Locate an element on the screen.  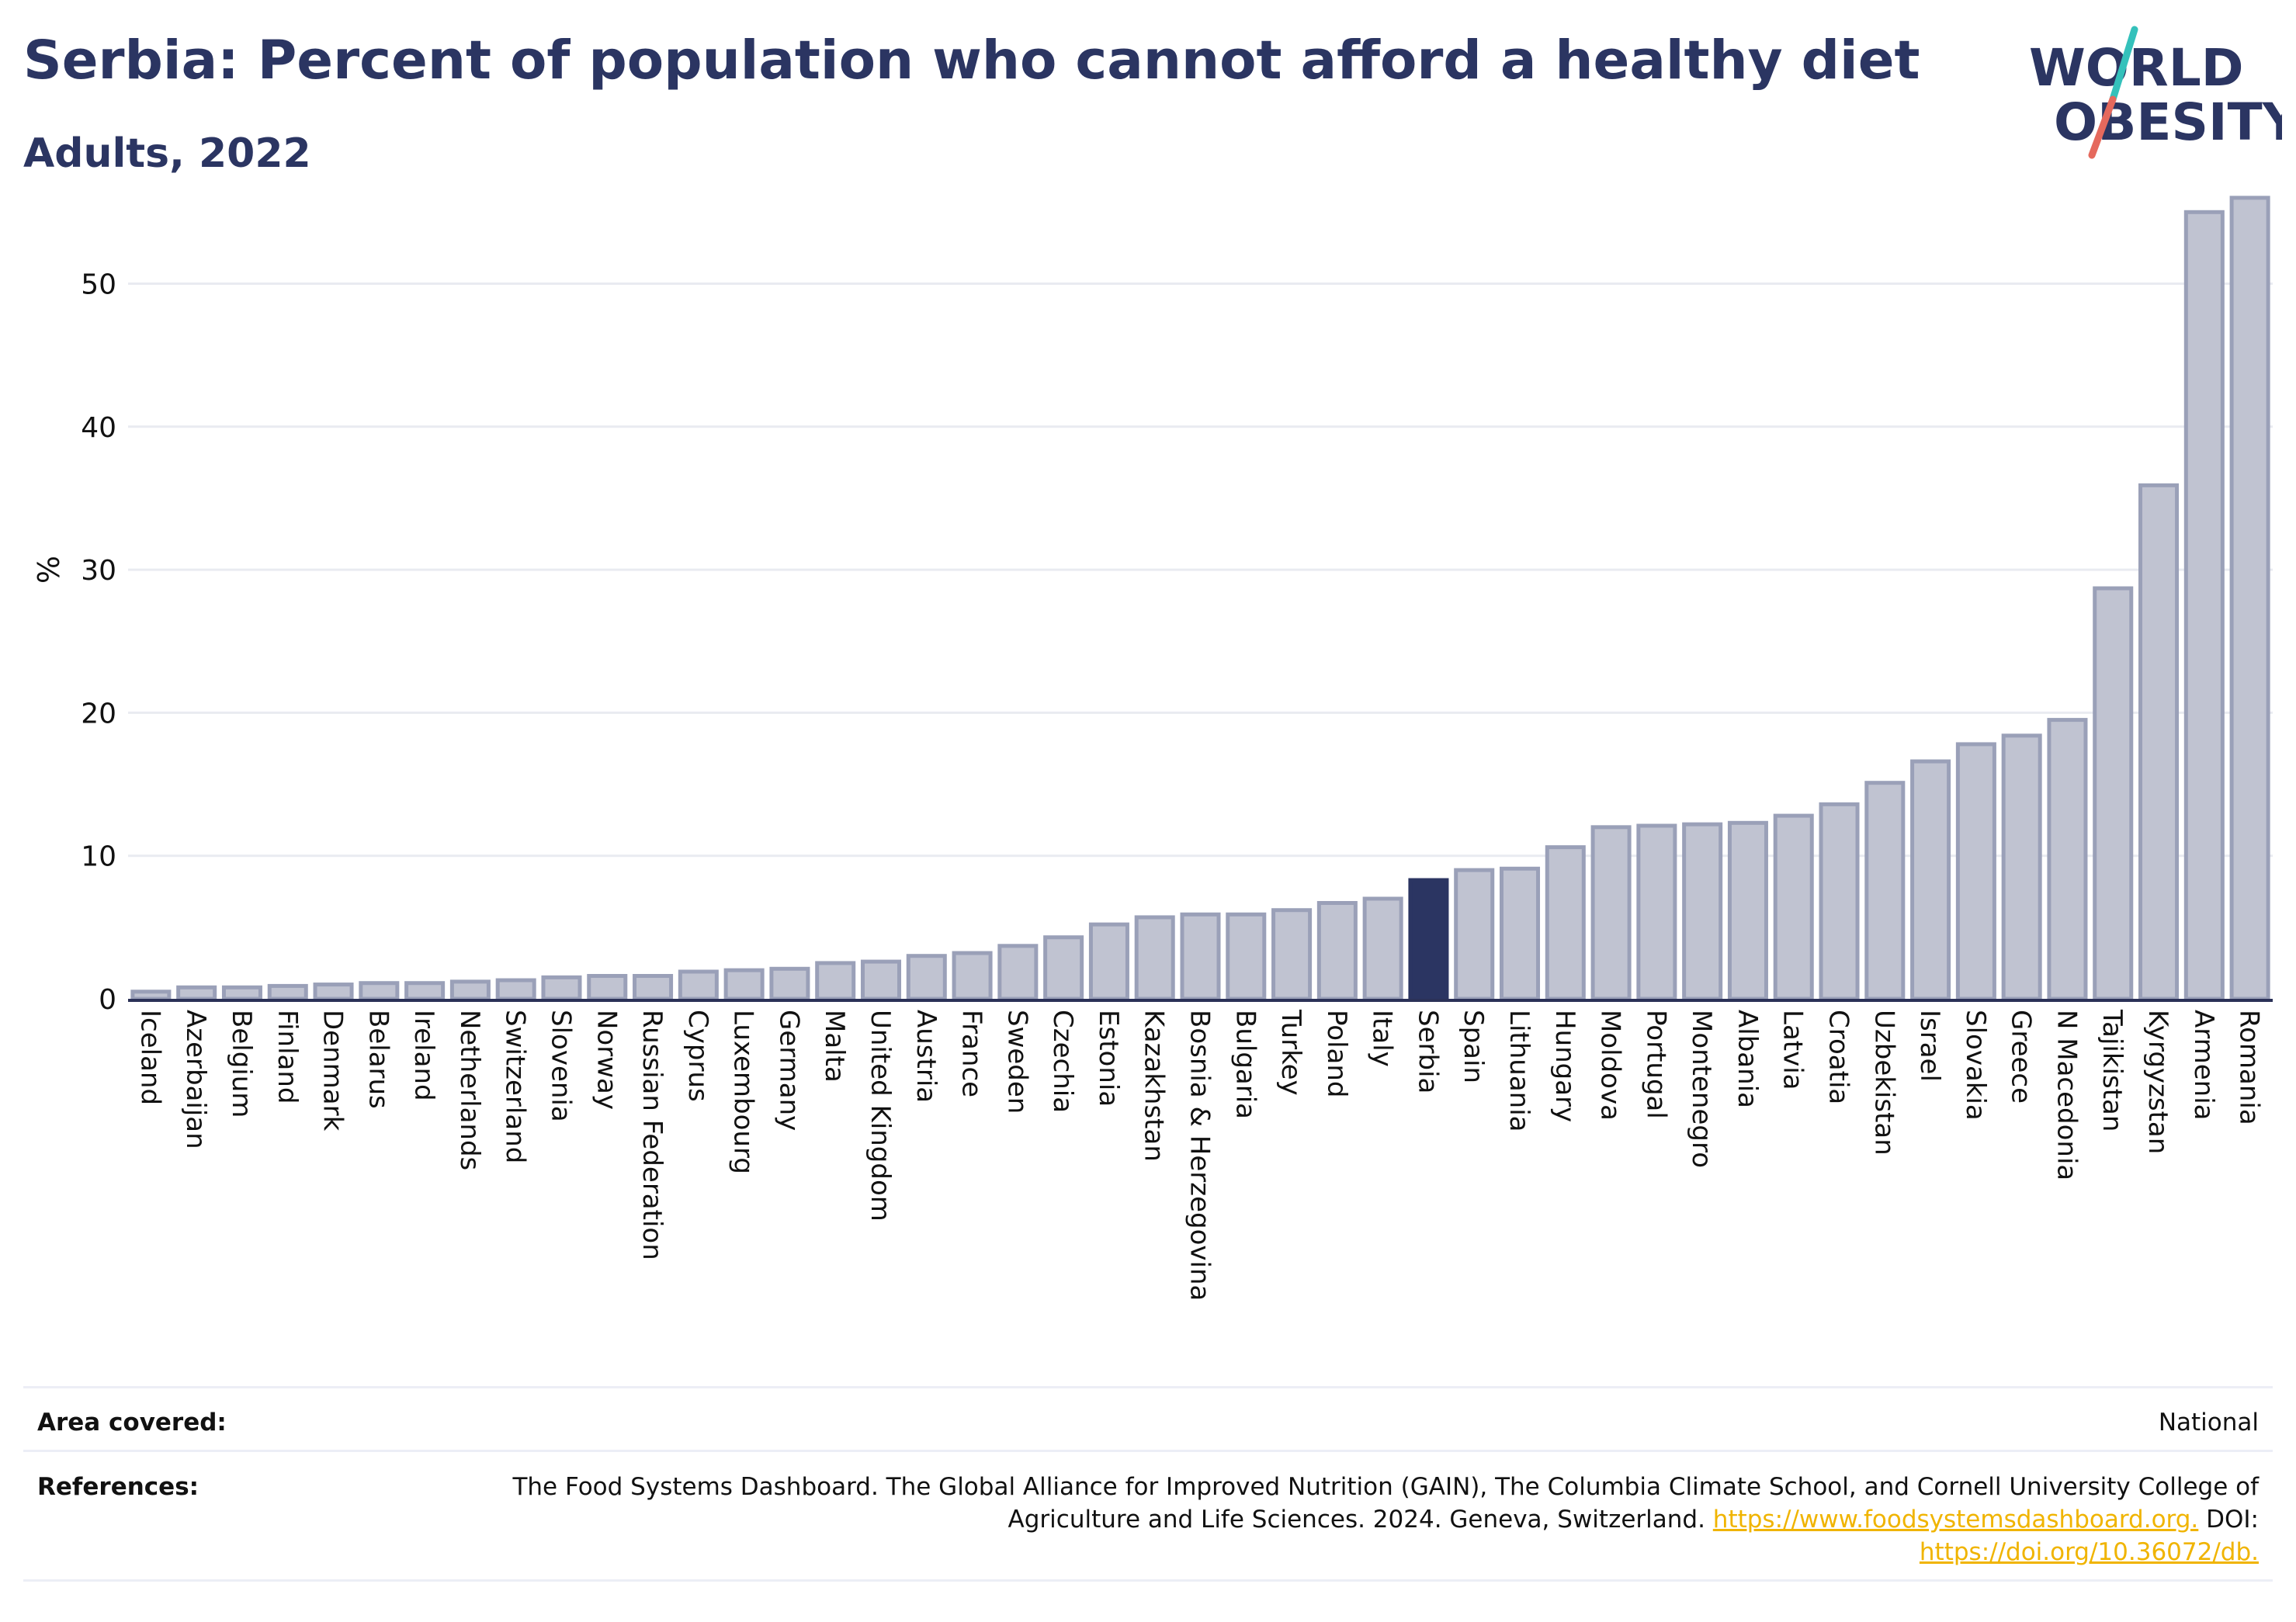
x-tick-label: Armenia is located at coordinates (2203, 1065).